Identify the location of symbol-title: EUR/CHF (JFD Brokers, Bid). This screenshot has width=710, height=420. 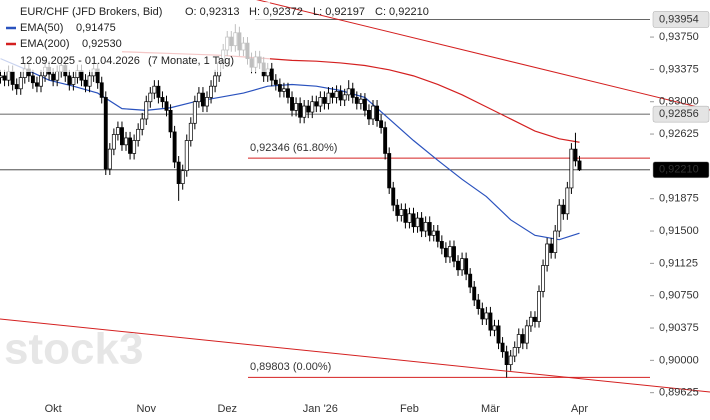
(91, 12).